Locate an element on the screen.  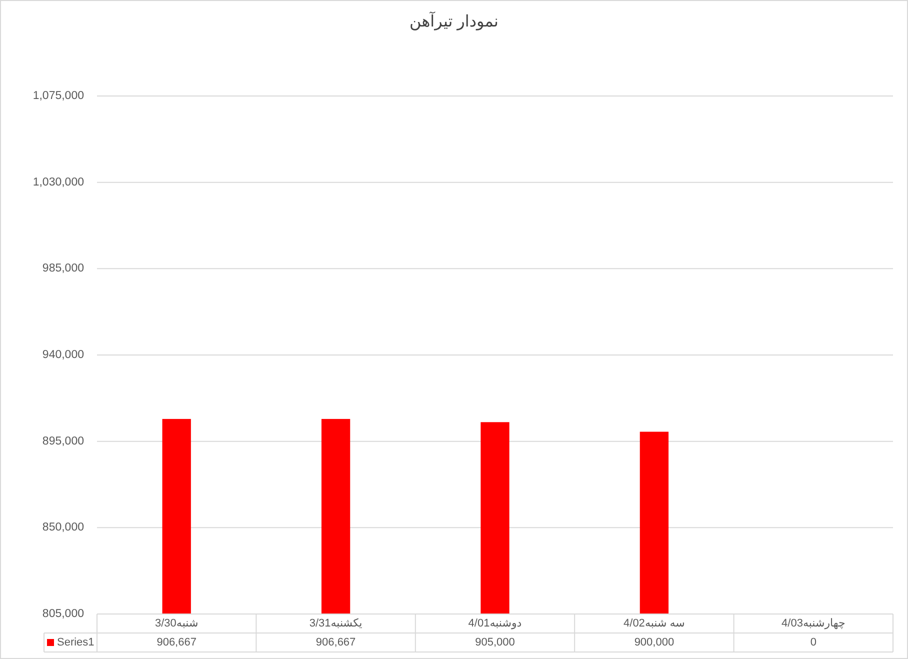
x-tick-label: شنبه3/30 is located at coordinates (176, 624).